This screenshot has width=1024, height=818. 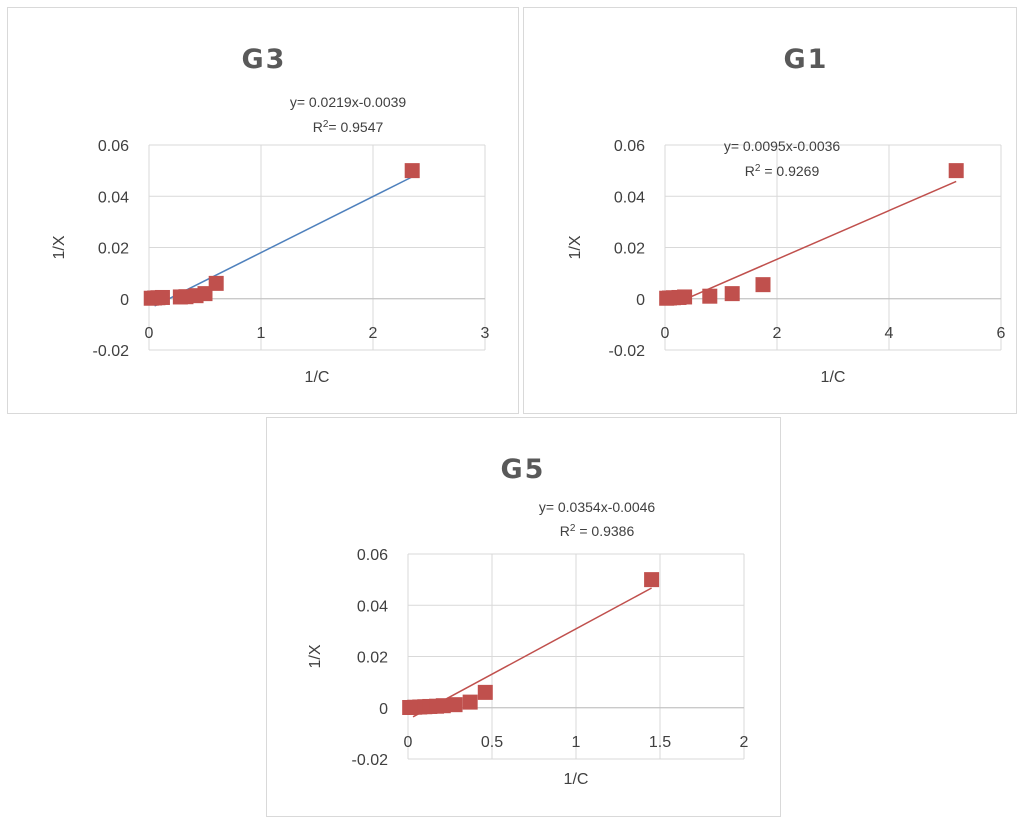 What do you see at coordinates (264, 59) in the screenshot?
I see `chart-title: G3` at bounding box center [264, 59].